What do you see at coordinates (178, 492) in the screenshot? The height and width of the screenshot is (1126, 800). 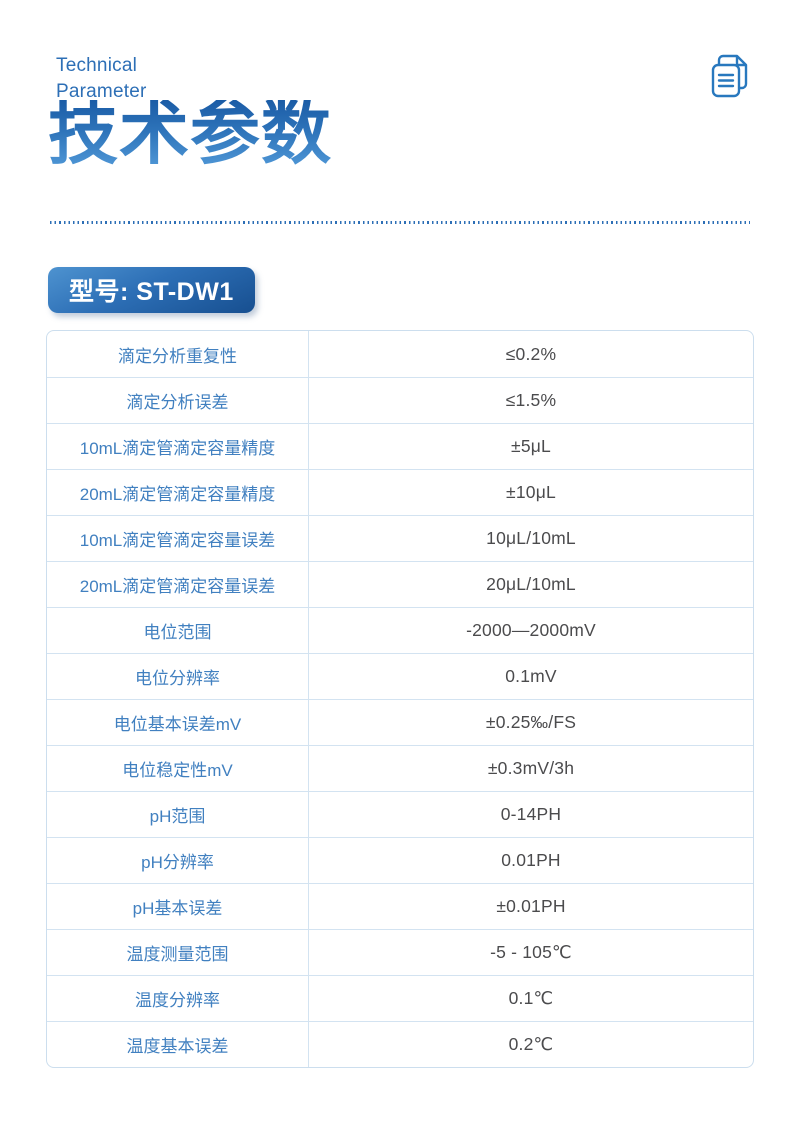 I see `param-label: 20mL滴定管滴定容量精度` at bounding box center [178, 492].